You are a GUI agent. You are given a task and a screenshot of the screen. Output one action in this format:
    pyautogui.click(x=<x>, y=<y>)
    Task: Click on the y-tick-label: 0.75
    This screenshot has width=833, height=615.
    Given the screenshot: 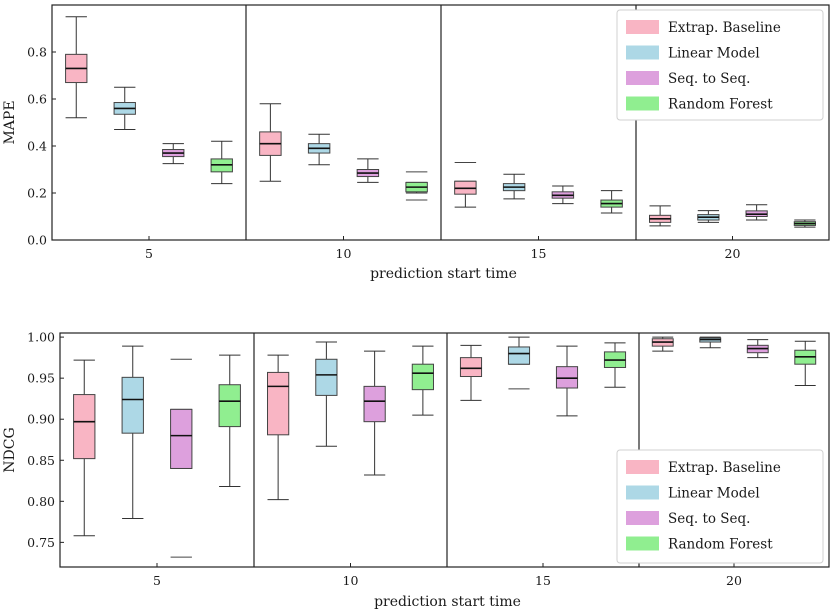 What is the action you would take?
    pyautogui.click(x=41, y=542)
    